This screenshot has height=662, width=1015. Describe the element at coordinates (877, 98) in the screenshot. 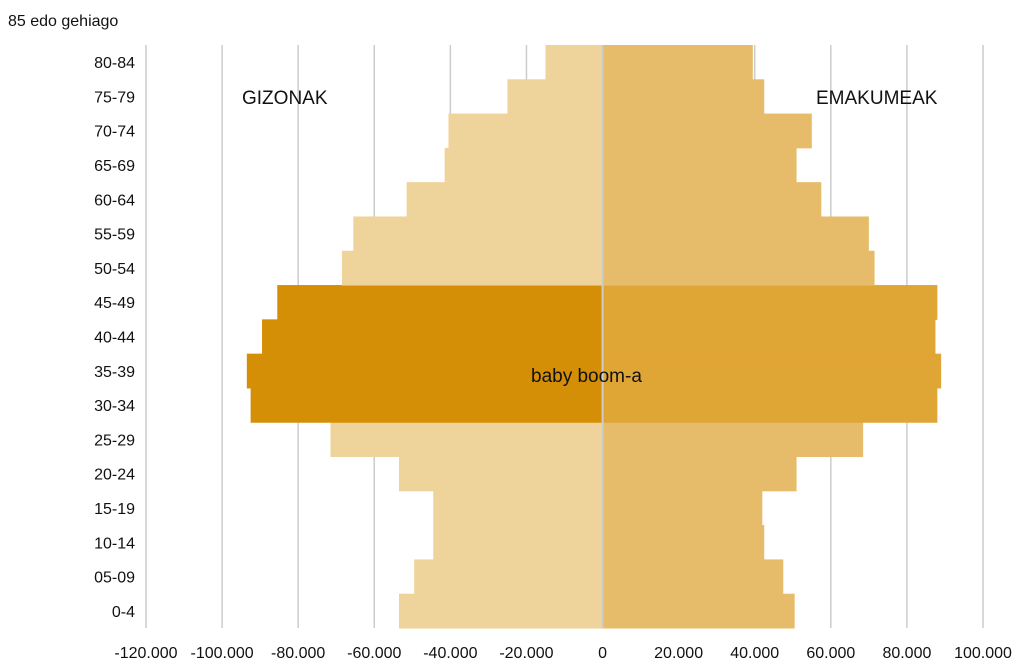

I see `series-label-women: EMAKUMEAK` at that location.